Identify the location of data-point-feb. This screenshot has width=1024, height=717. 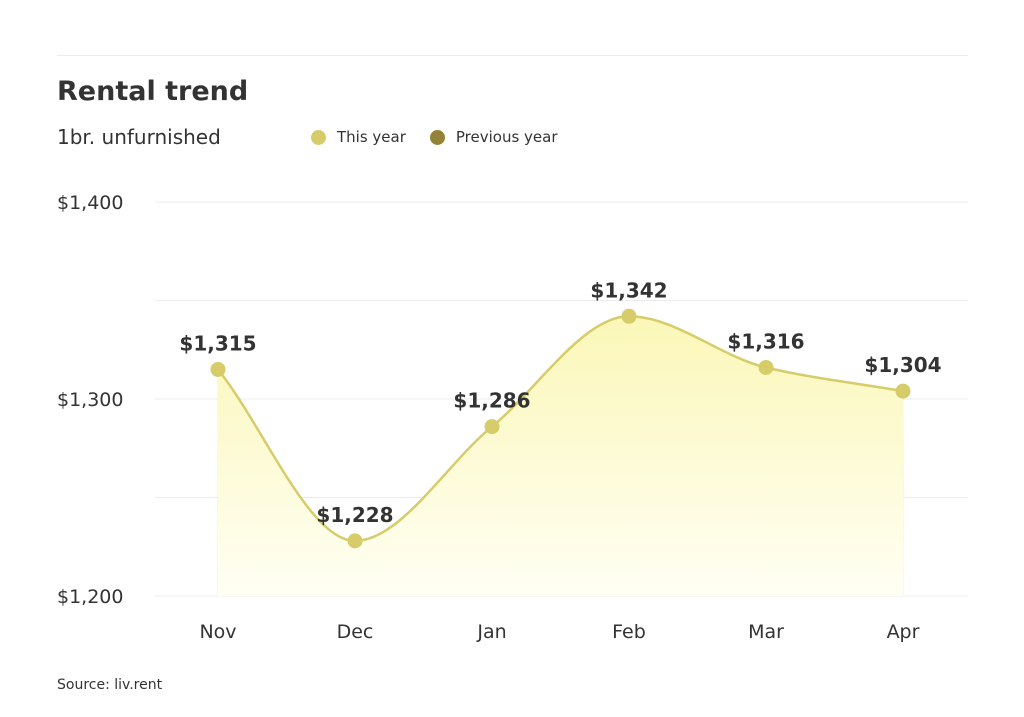
(629, 316).